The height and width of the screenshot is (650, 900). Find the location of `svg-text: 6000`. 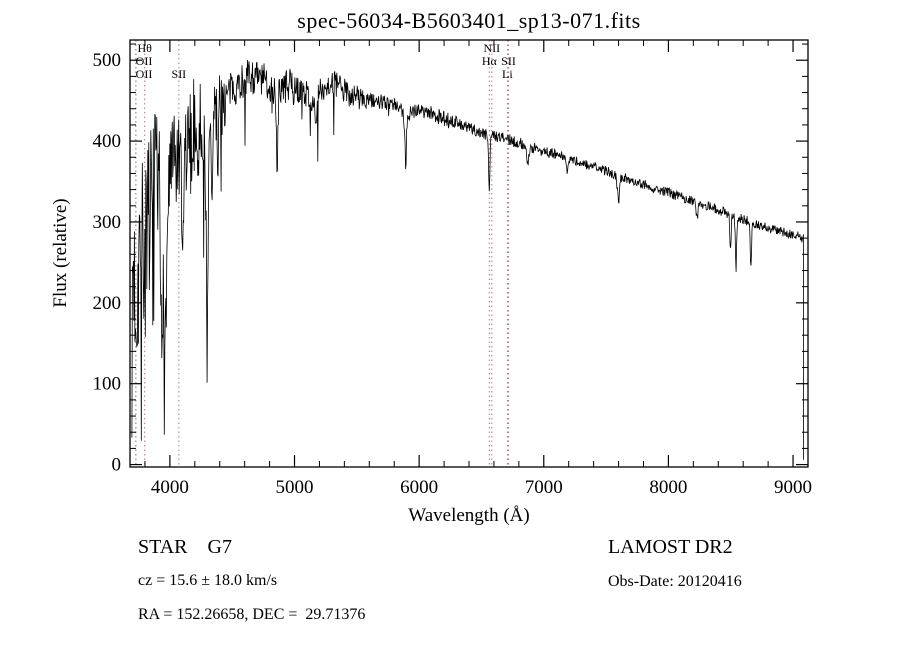

svg-text: 6000 is located at coordinates (419, 487).